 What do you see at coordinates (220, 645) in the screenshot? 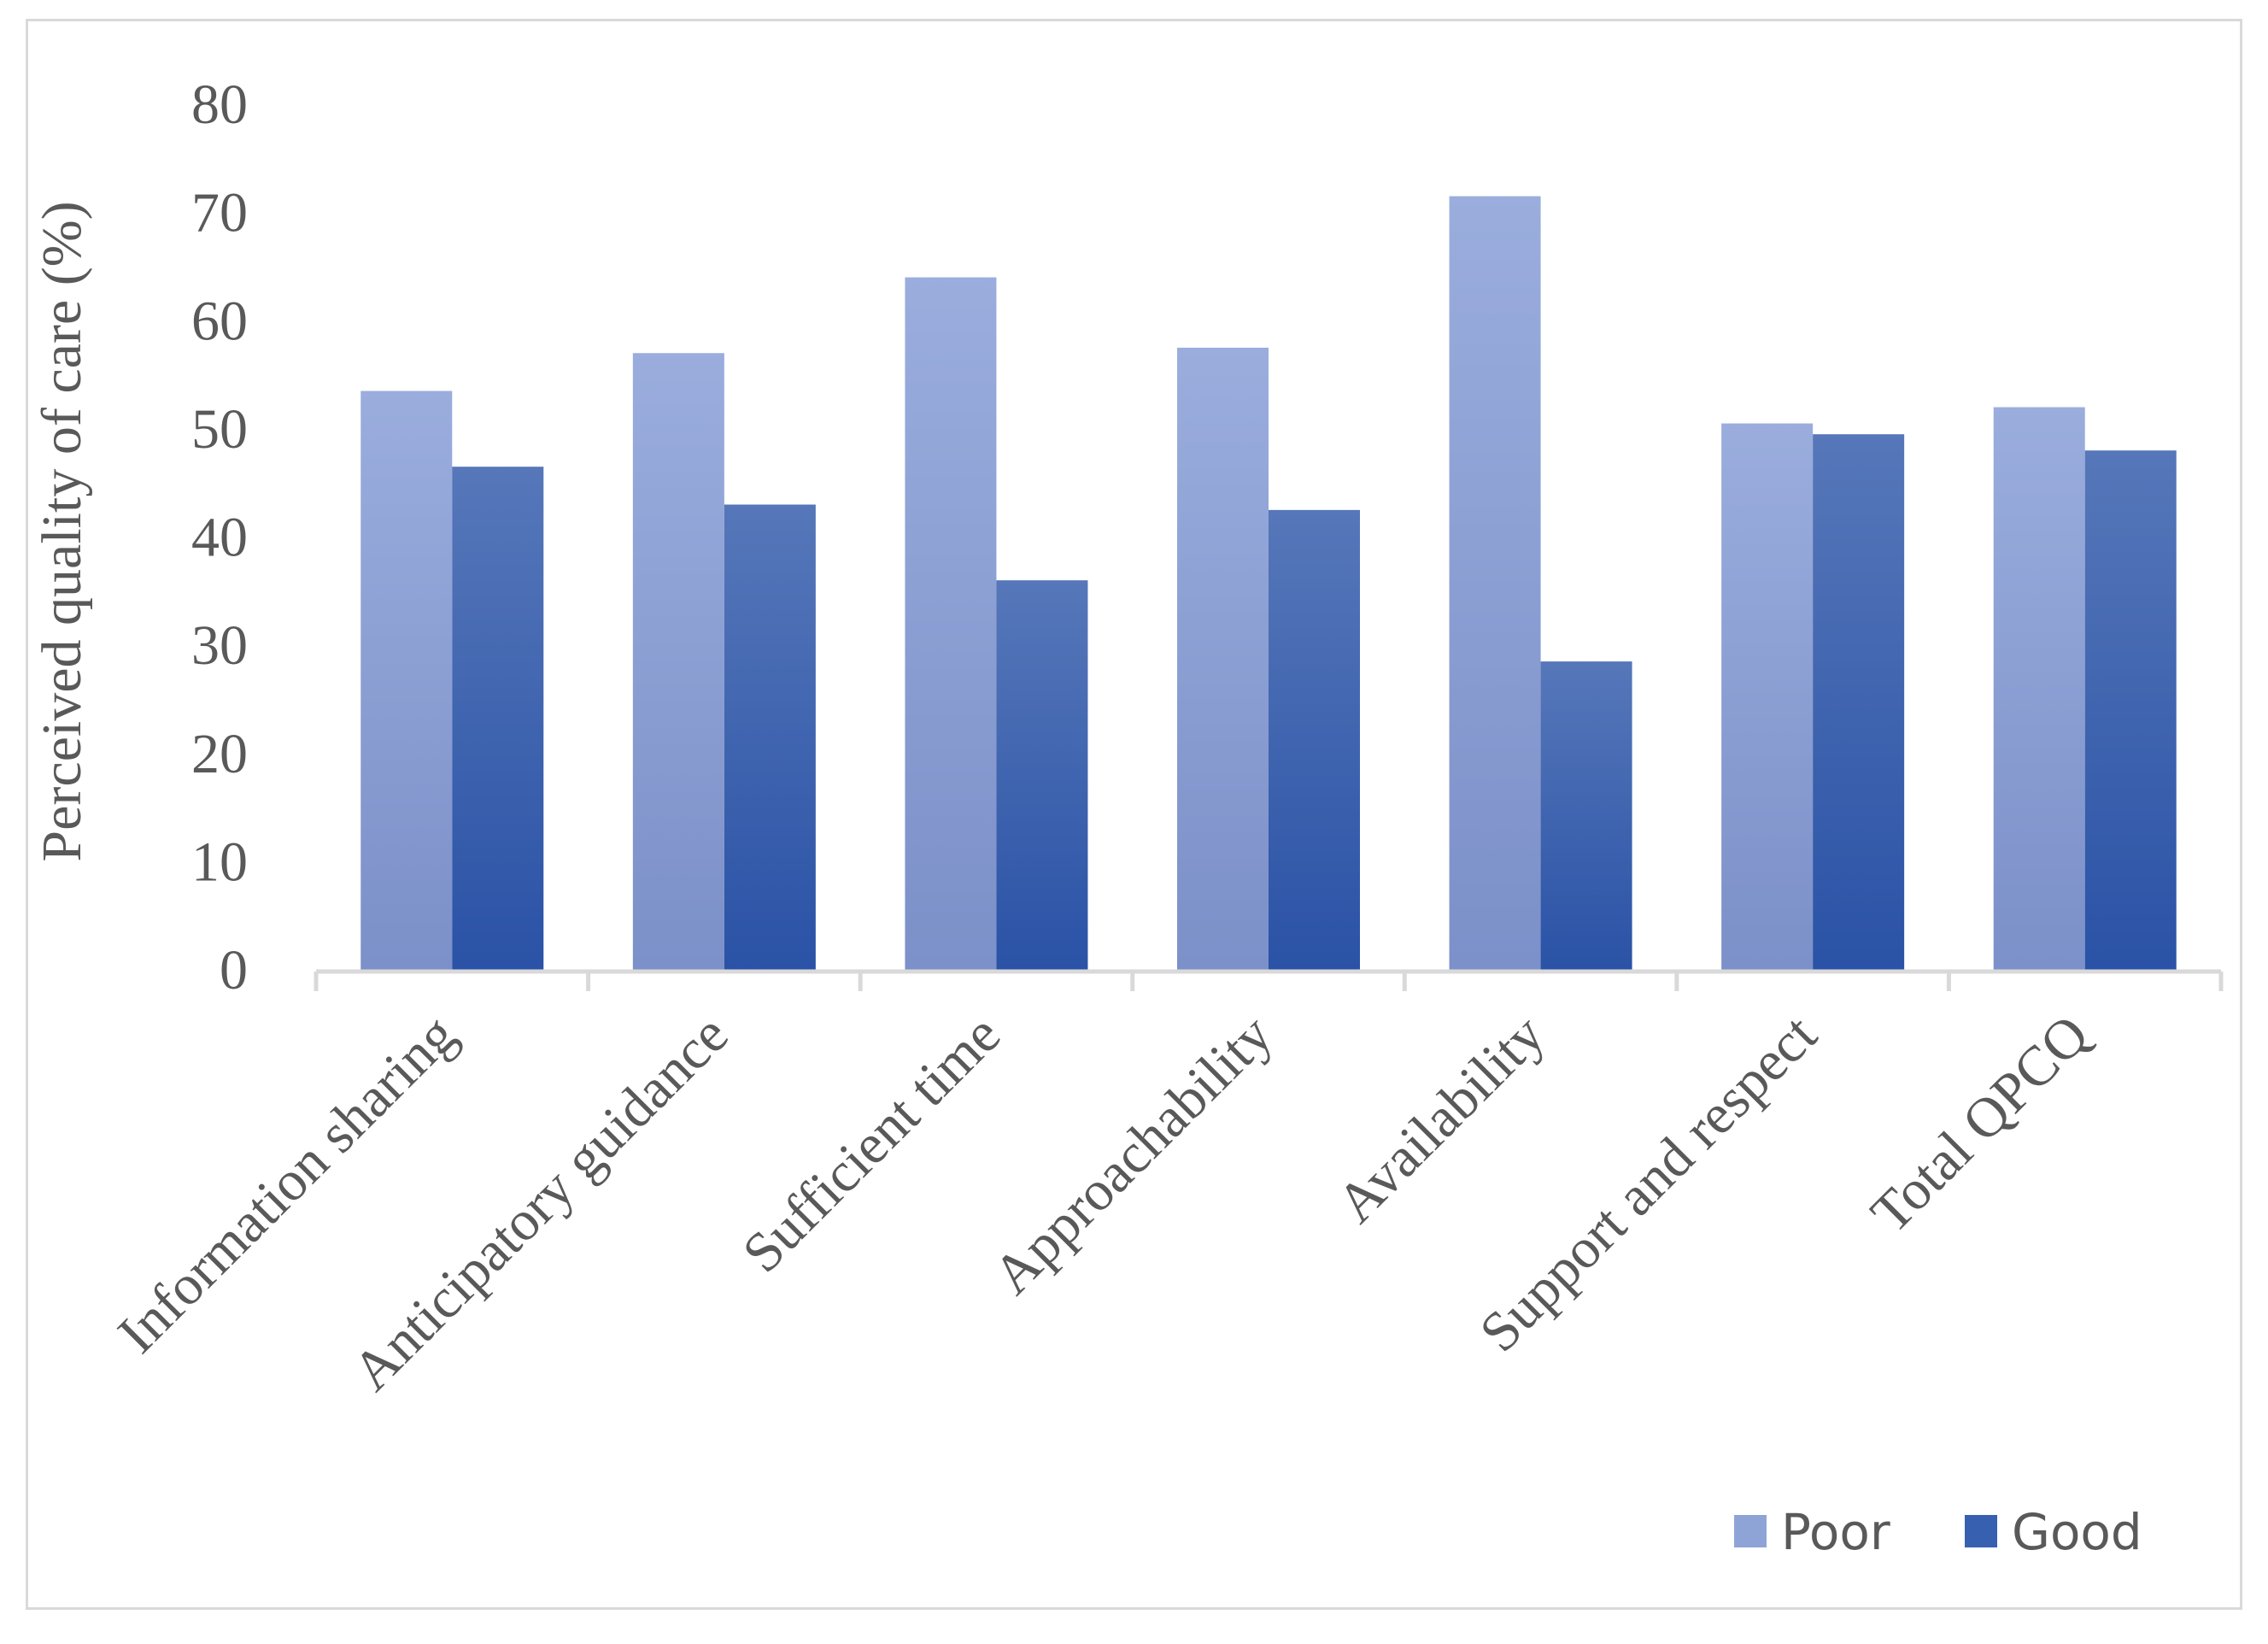
I see `y-tick-label: 30` at bounding box center [220, 645].